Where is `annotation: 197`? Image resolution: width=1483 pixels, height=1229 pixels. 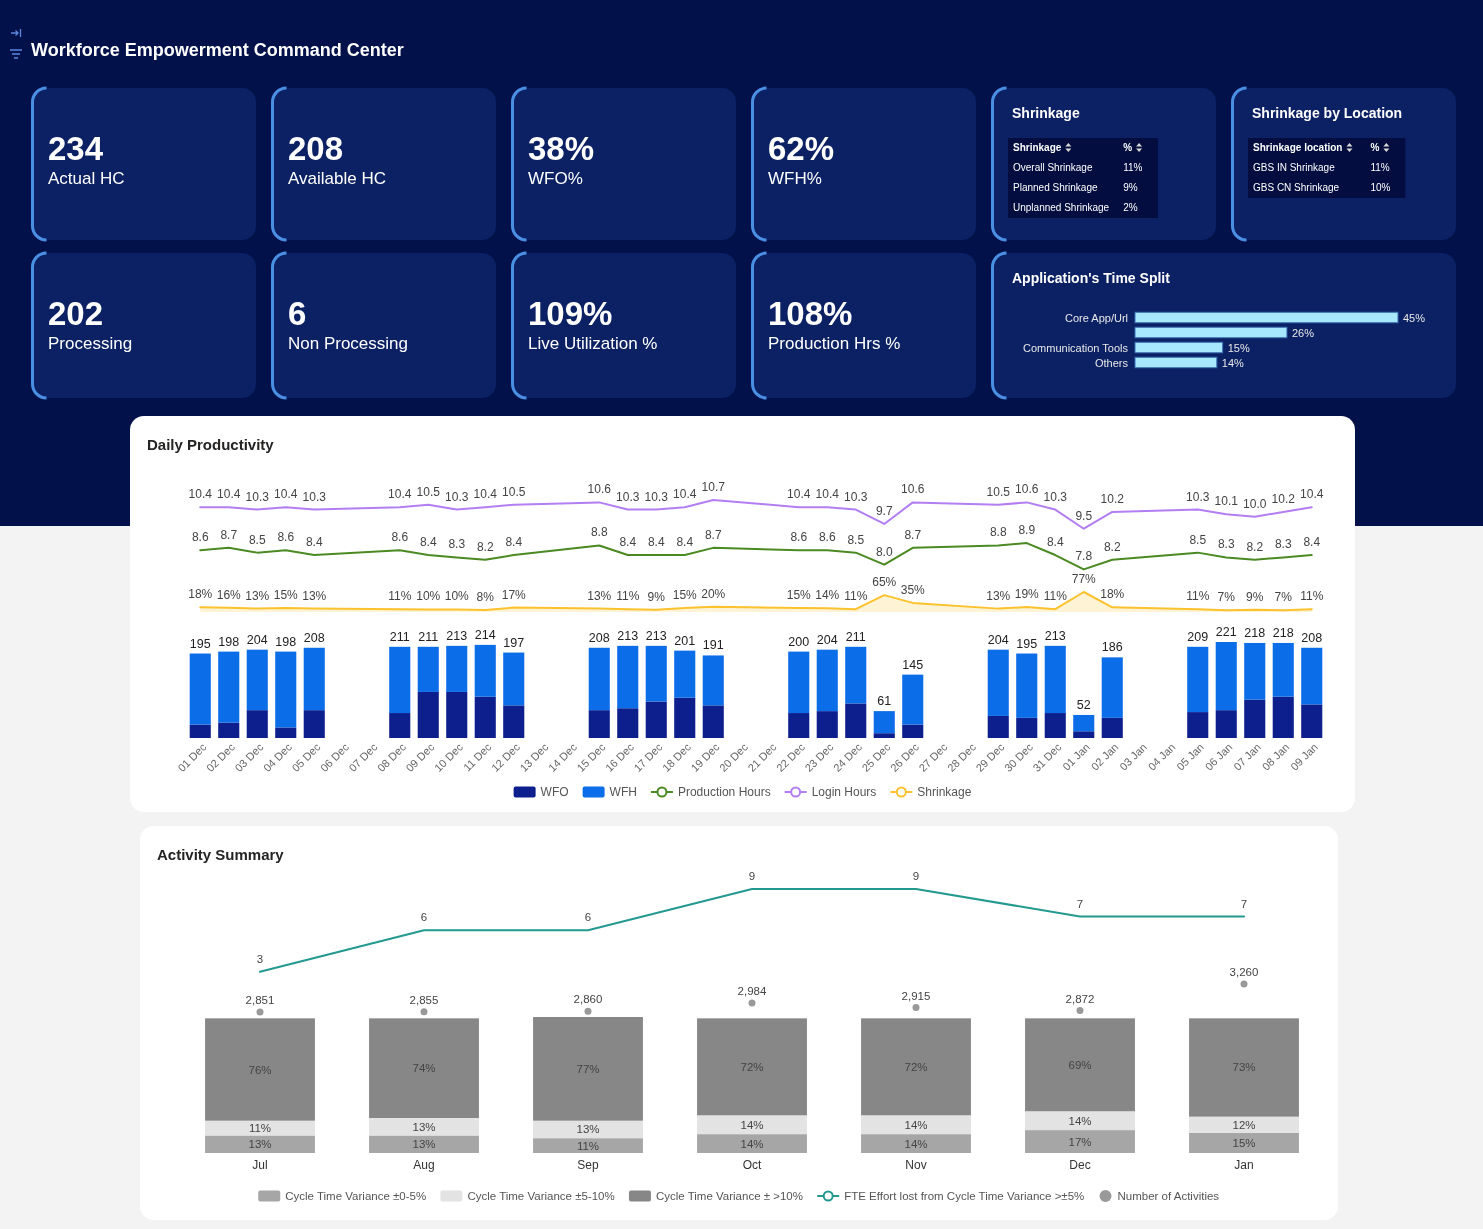 annotation: 197 is located at coordinates (514, 642).